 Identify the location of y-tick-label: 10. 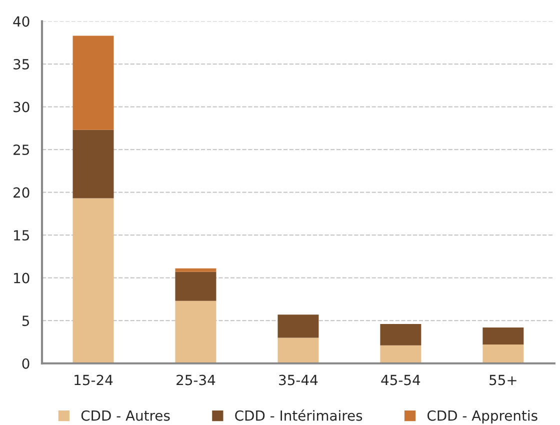
(22, 278).